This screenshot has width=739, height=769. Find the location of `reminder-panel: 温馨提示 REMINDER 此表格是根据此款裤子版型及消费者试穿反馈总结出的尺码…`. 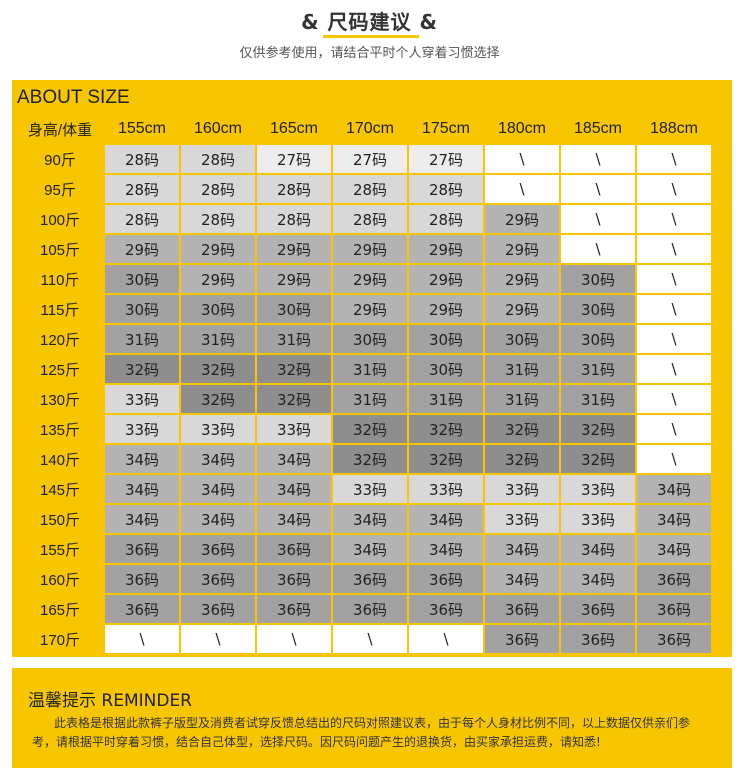

reminder-panel: 温馨提示 REMINDER 此表格是根据此款裤子版型及消费者试穿反馈总结出的尺码… is located at coordinates (372, 718).